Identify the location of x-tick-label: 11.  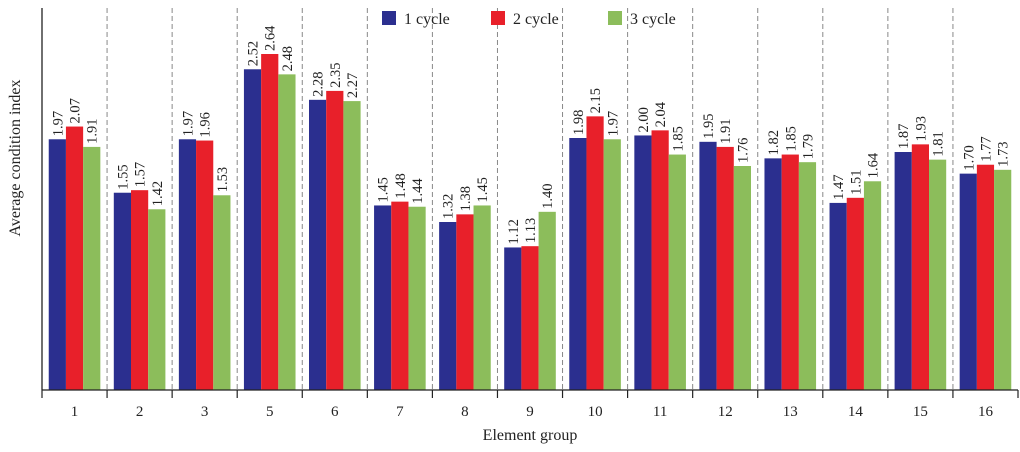
(660, 412).